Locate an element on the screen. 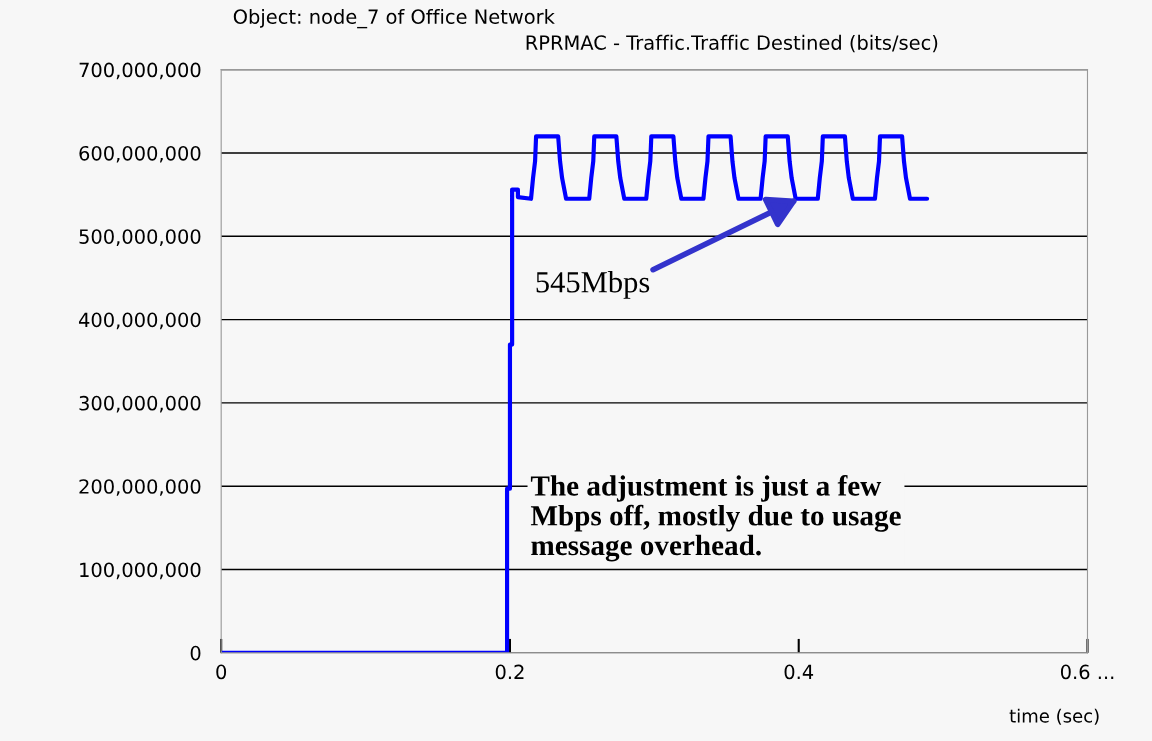  annotation: 545Mbps is located at coordinates (593, 285).